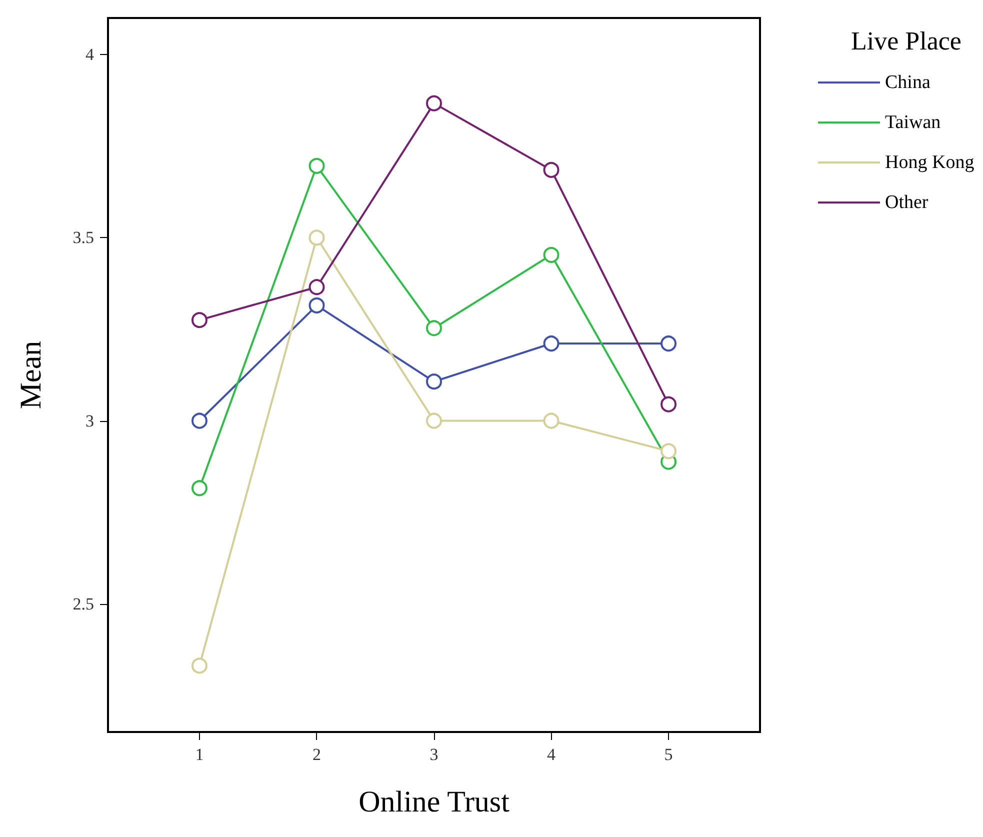 This screenshot has height=837, width=983. What do you see at coordinates (83, 238) in the screenshot?
I see `y-tick-label: 3.5` at bounding box center [83, 238].